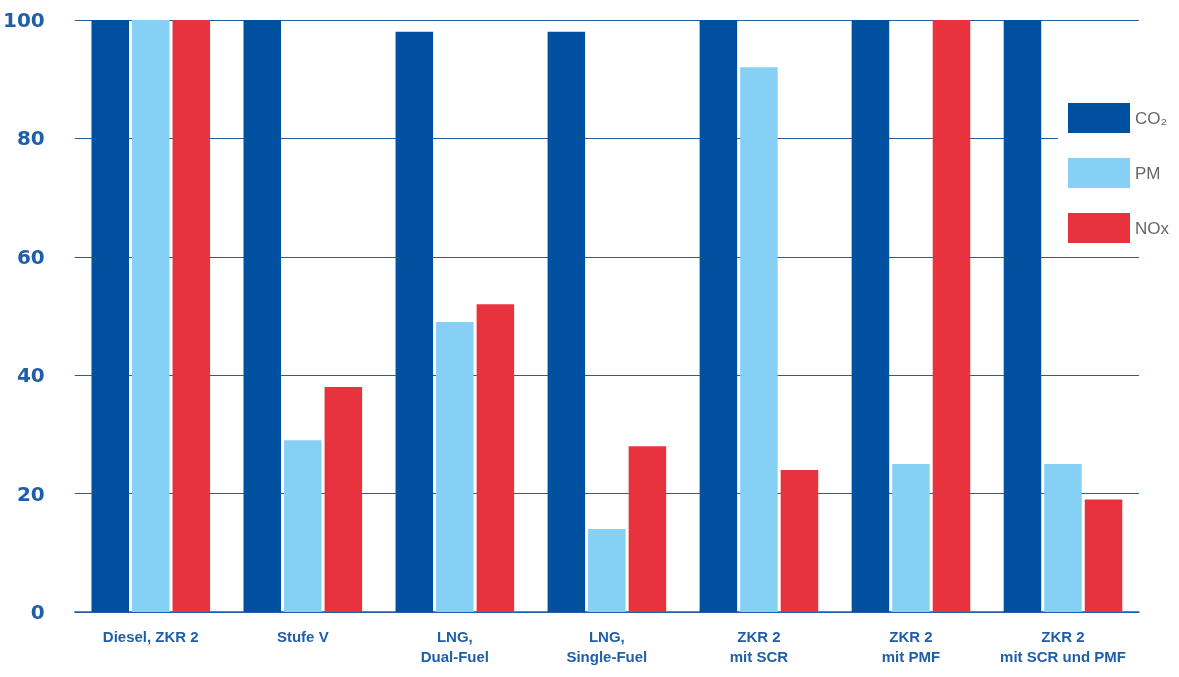 The image size is (1179, 677). Describe the element at coordinates (30, 138) in the screenshot. I see `y-tick-label: 80` at that location.